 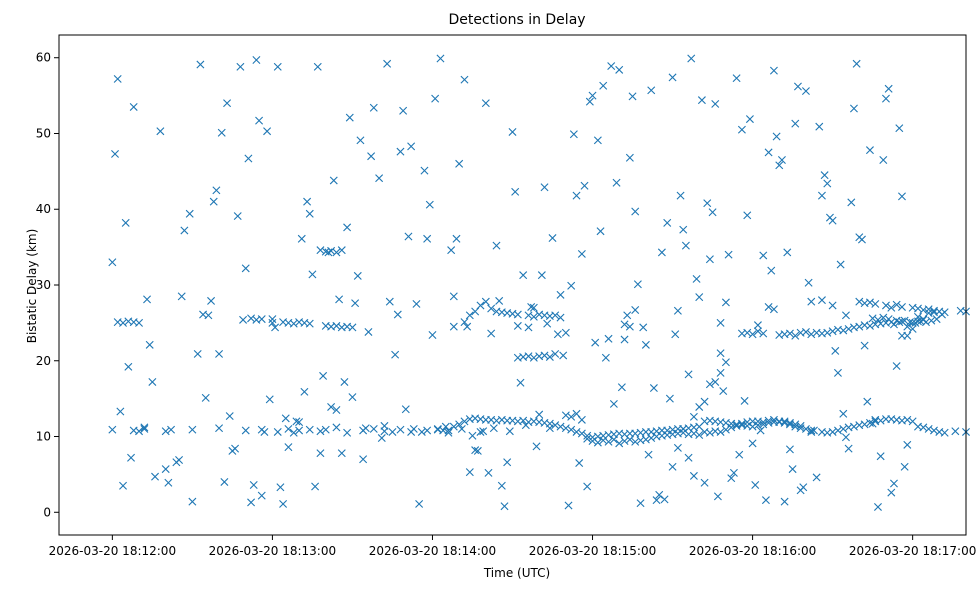 What do you see at coordinates (516, 20) in the screenshot?
I see `chart-title: Detections in Delay` at bounding box center [516, 20].